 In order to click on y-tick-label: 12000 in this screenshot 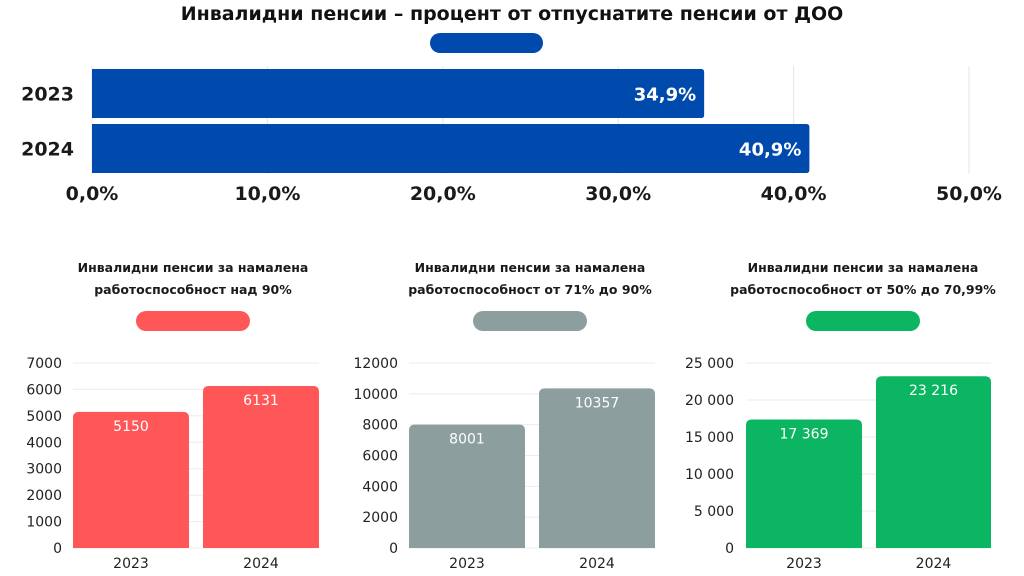, I will do `click(375, 364)`.